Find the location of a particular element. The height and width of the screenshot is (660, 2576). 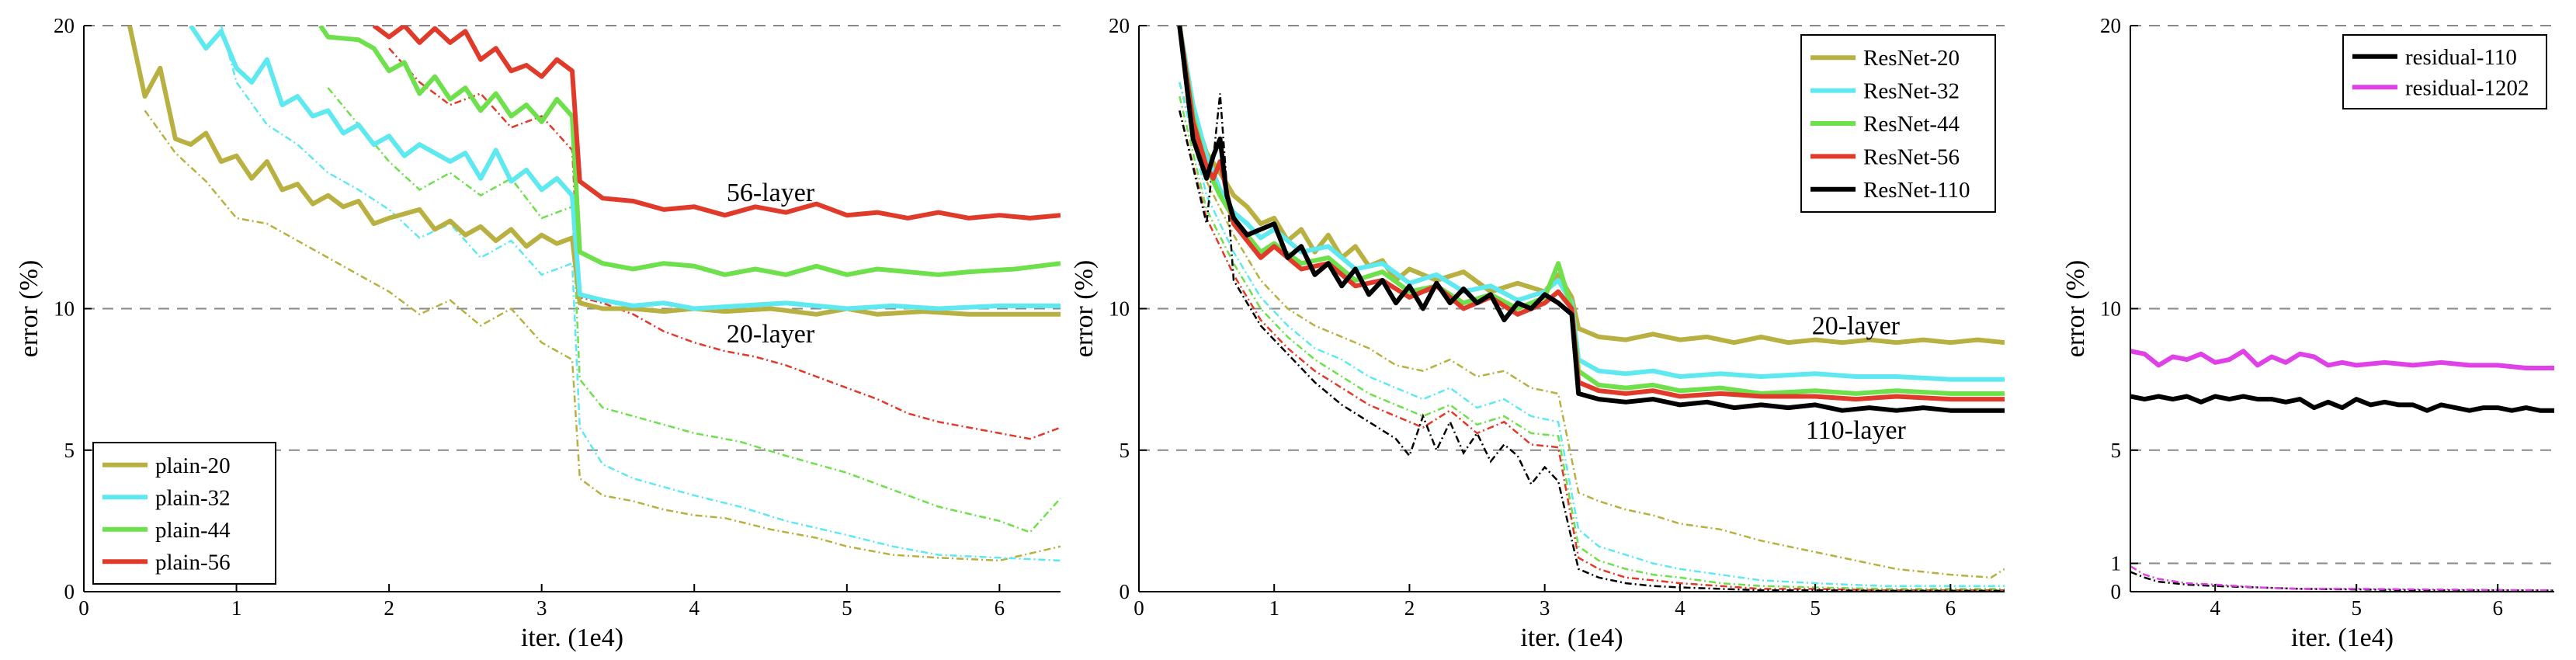

legend-entry: plain-20 is located at coordinates (193, 465).